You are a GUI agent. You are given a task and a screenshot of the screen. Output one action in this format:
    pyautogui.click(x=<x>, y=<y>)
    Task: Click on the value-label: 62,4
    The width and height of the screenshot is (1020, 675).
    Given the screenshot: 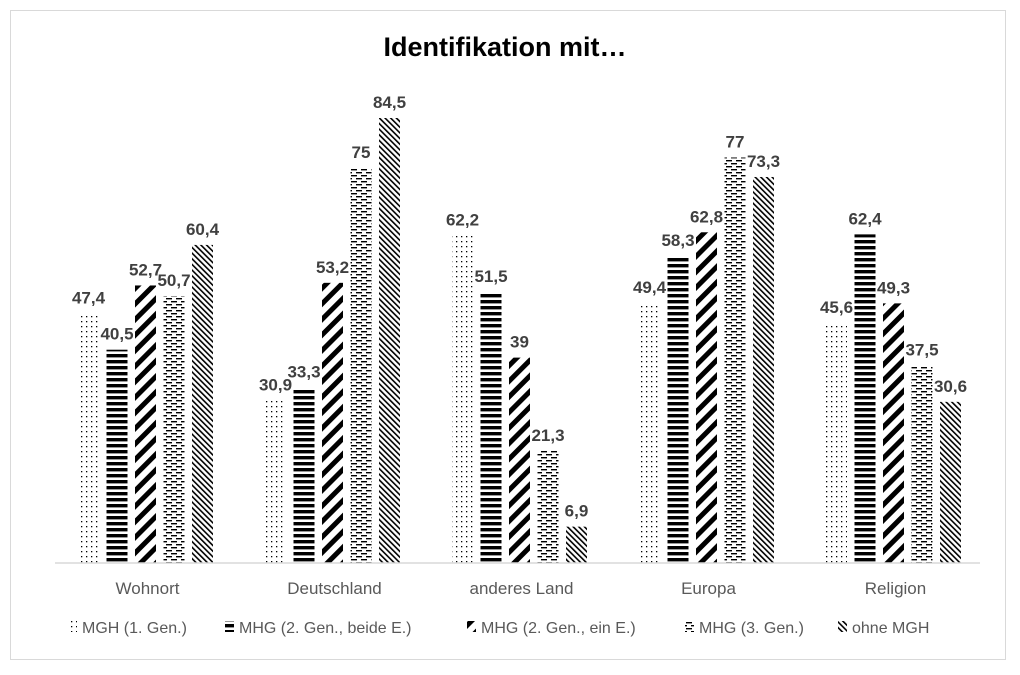 What is the action you would take?
    pyautogui.click(x=865, y=218)
    